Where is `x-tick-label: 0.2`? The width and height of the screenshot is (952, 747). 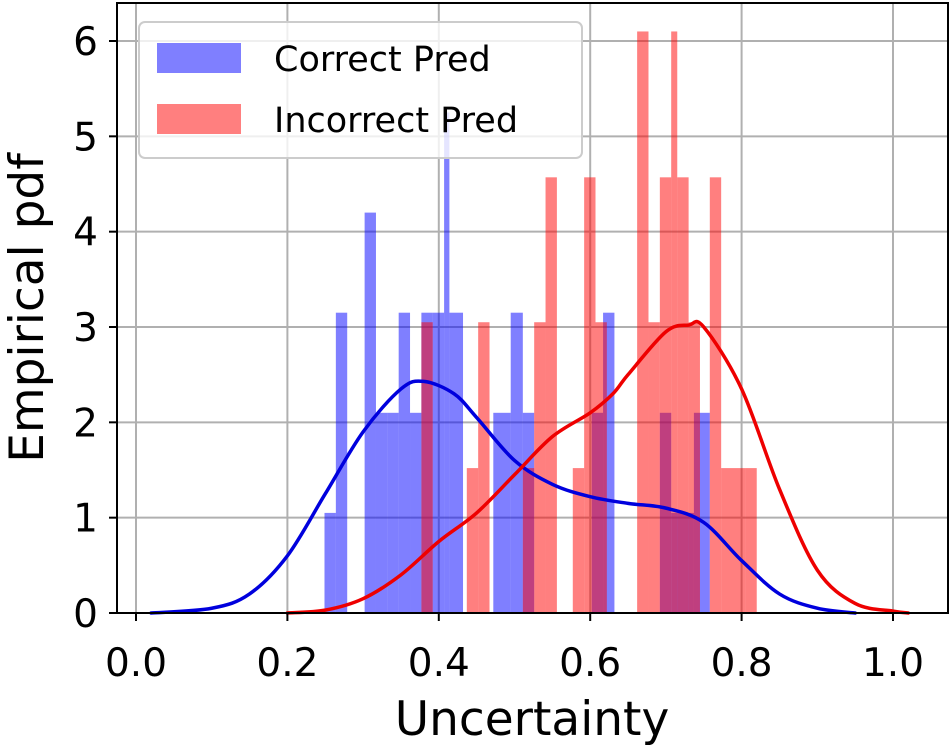 x-tick-label: 0.2 is located at coordinates (287, 663).